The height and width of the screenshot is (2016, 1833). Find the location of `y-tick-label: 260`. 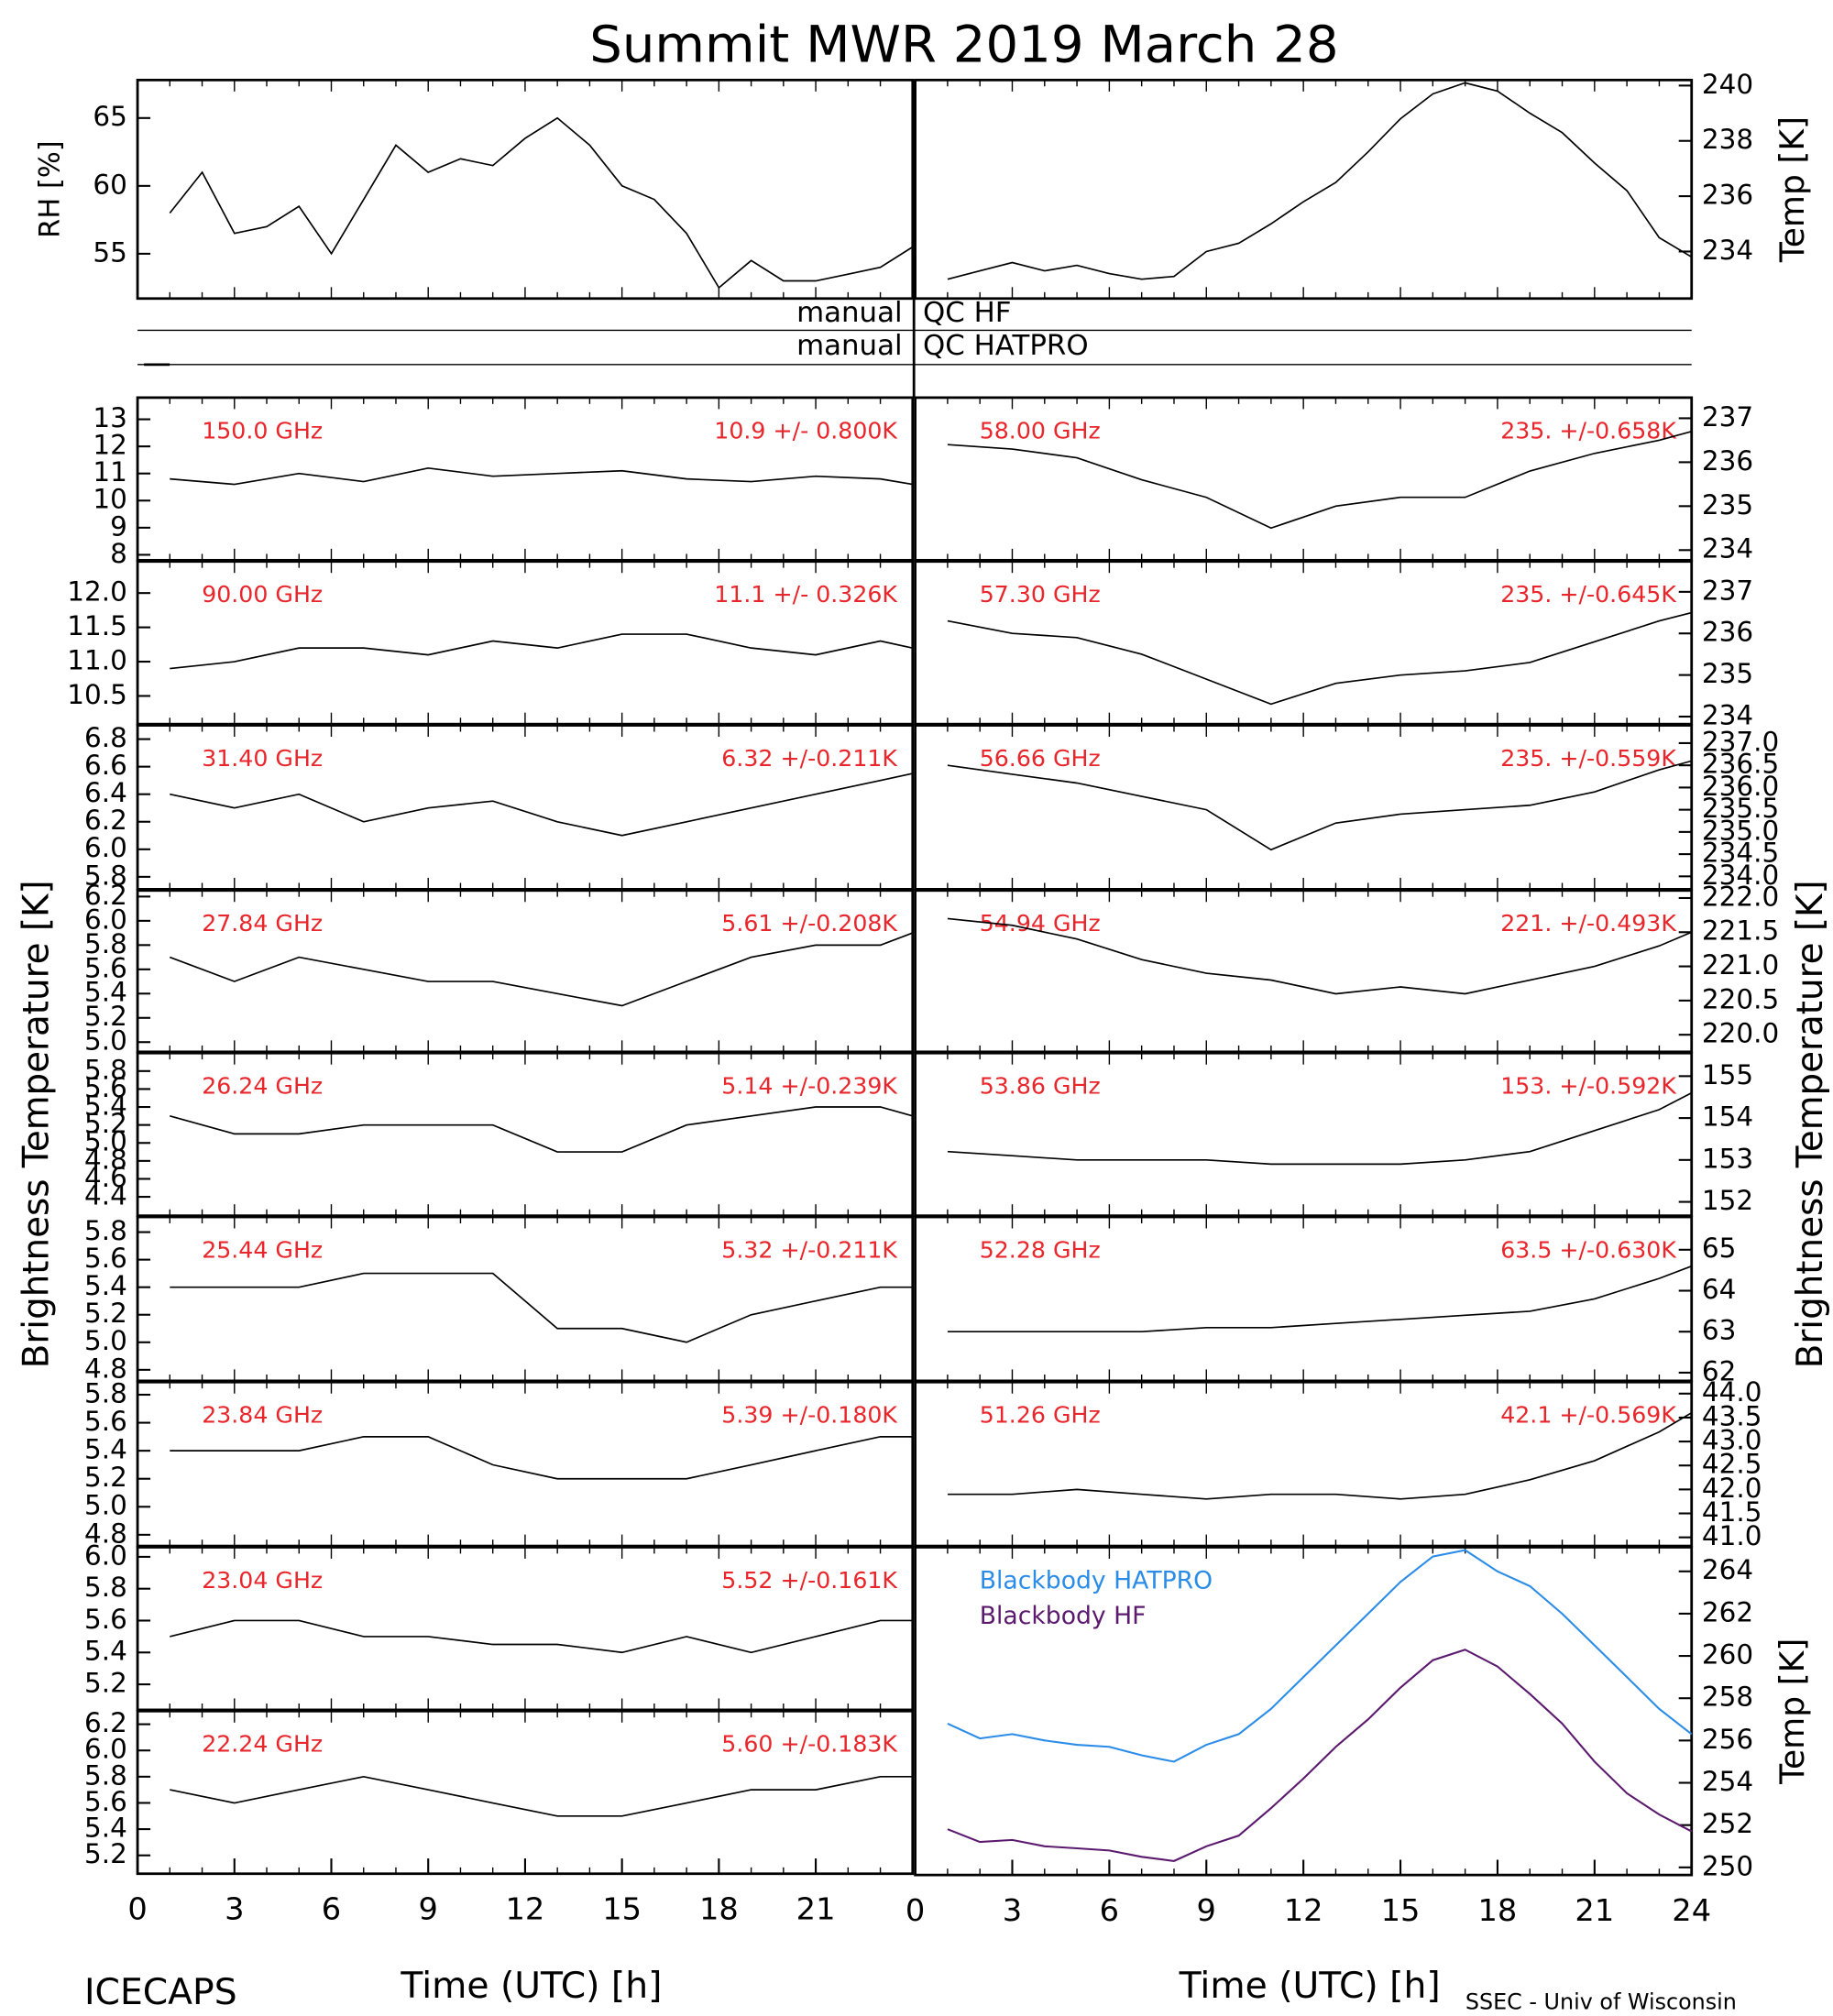

y-tick-label: 260 is located at coordinates (1727, 1655).